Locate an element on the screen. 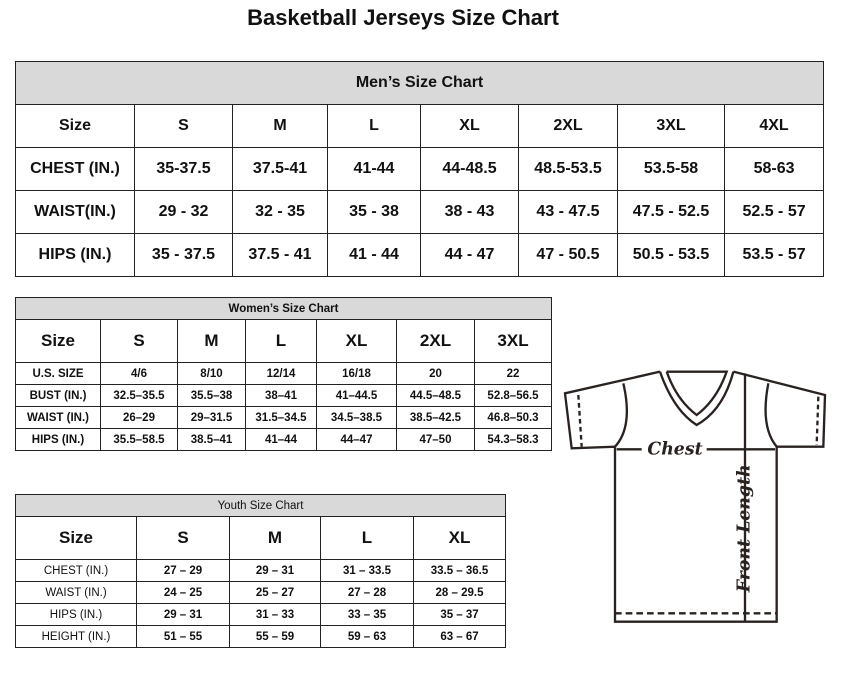 This screenshot has width=843, height=679. cell-value: 41–44 is located at coordinates (281, 439).